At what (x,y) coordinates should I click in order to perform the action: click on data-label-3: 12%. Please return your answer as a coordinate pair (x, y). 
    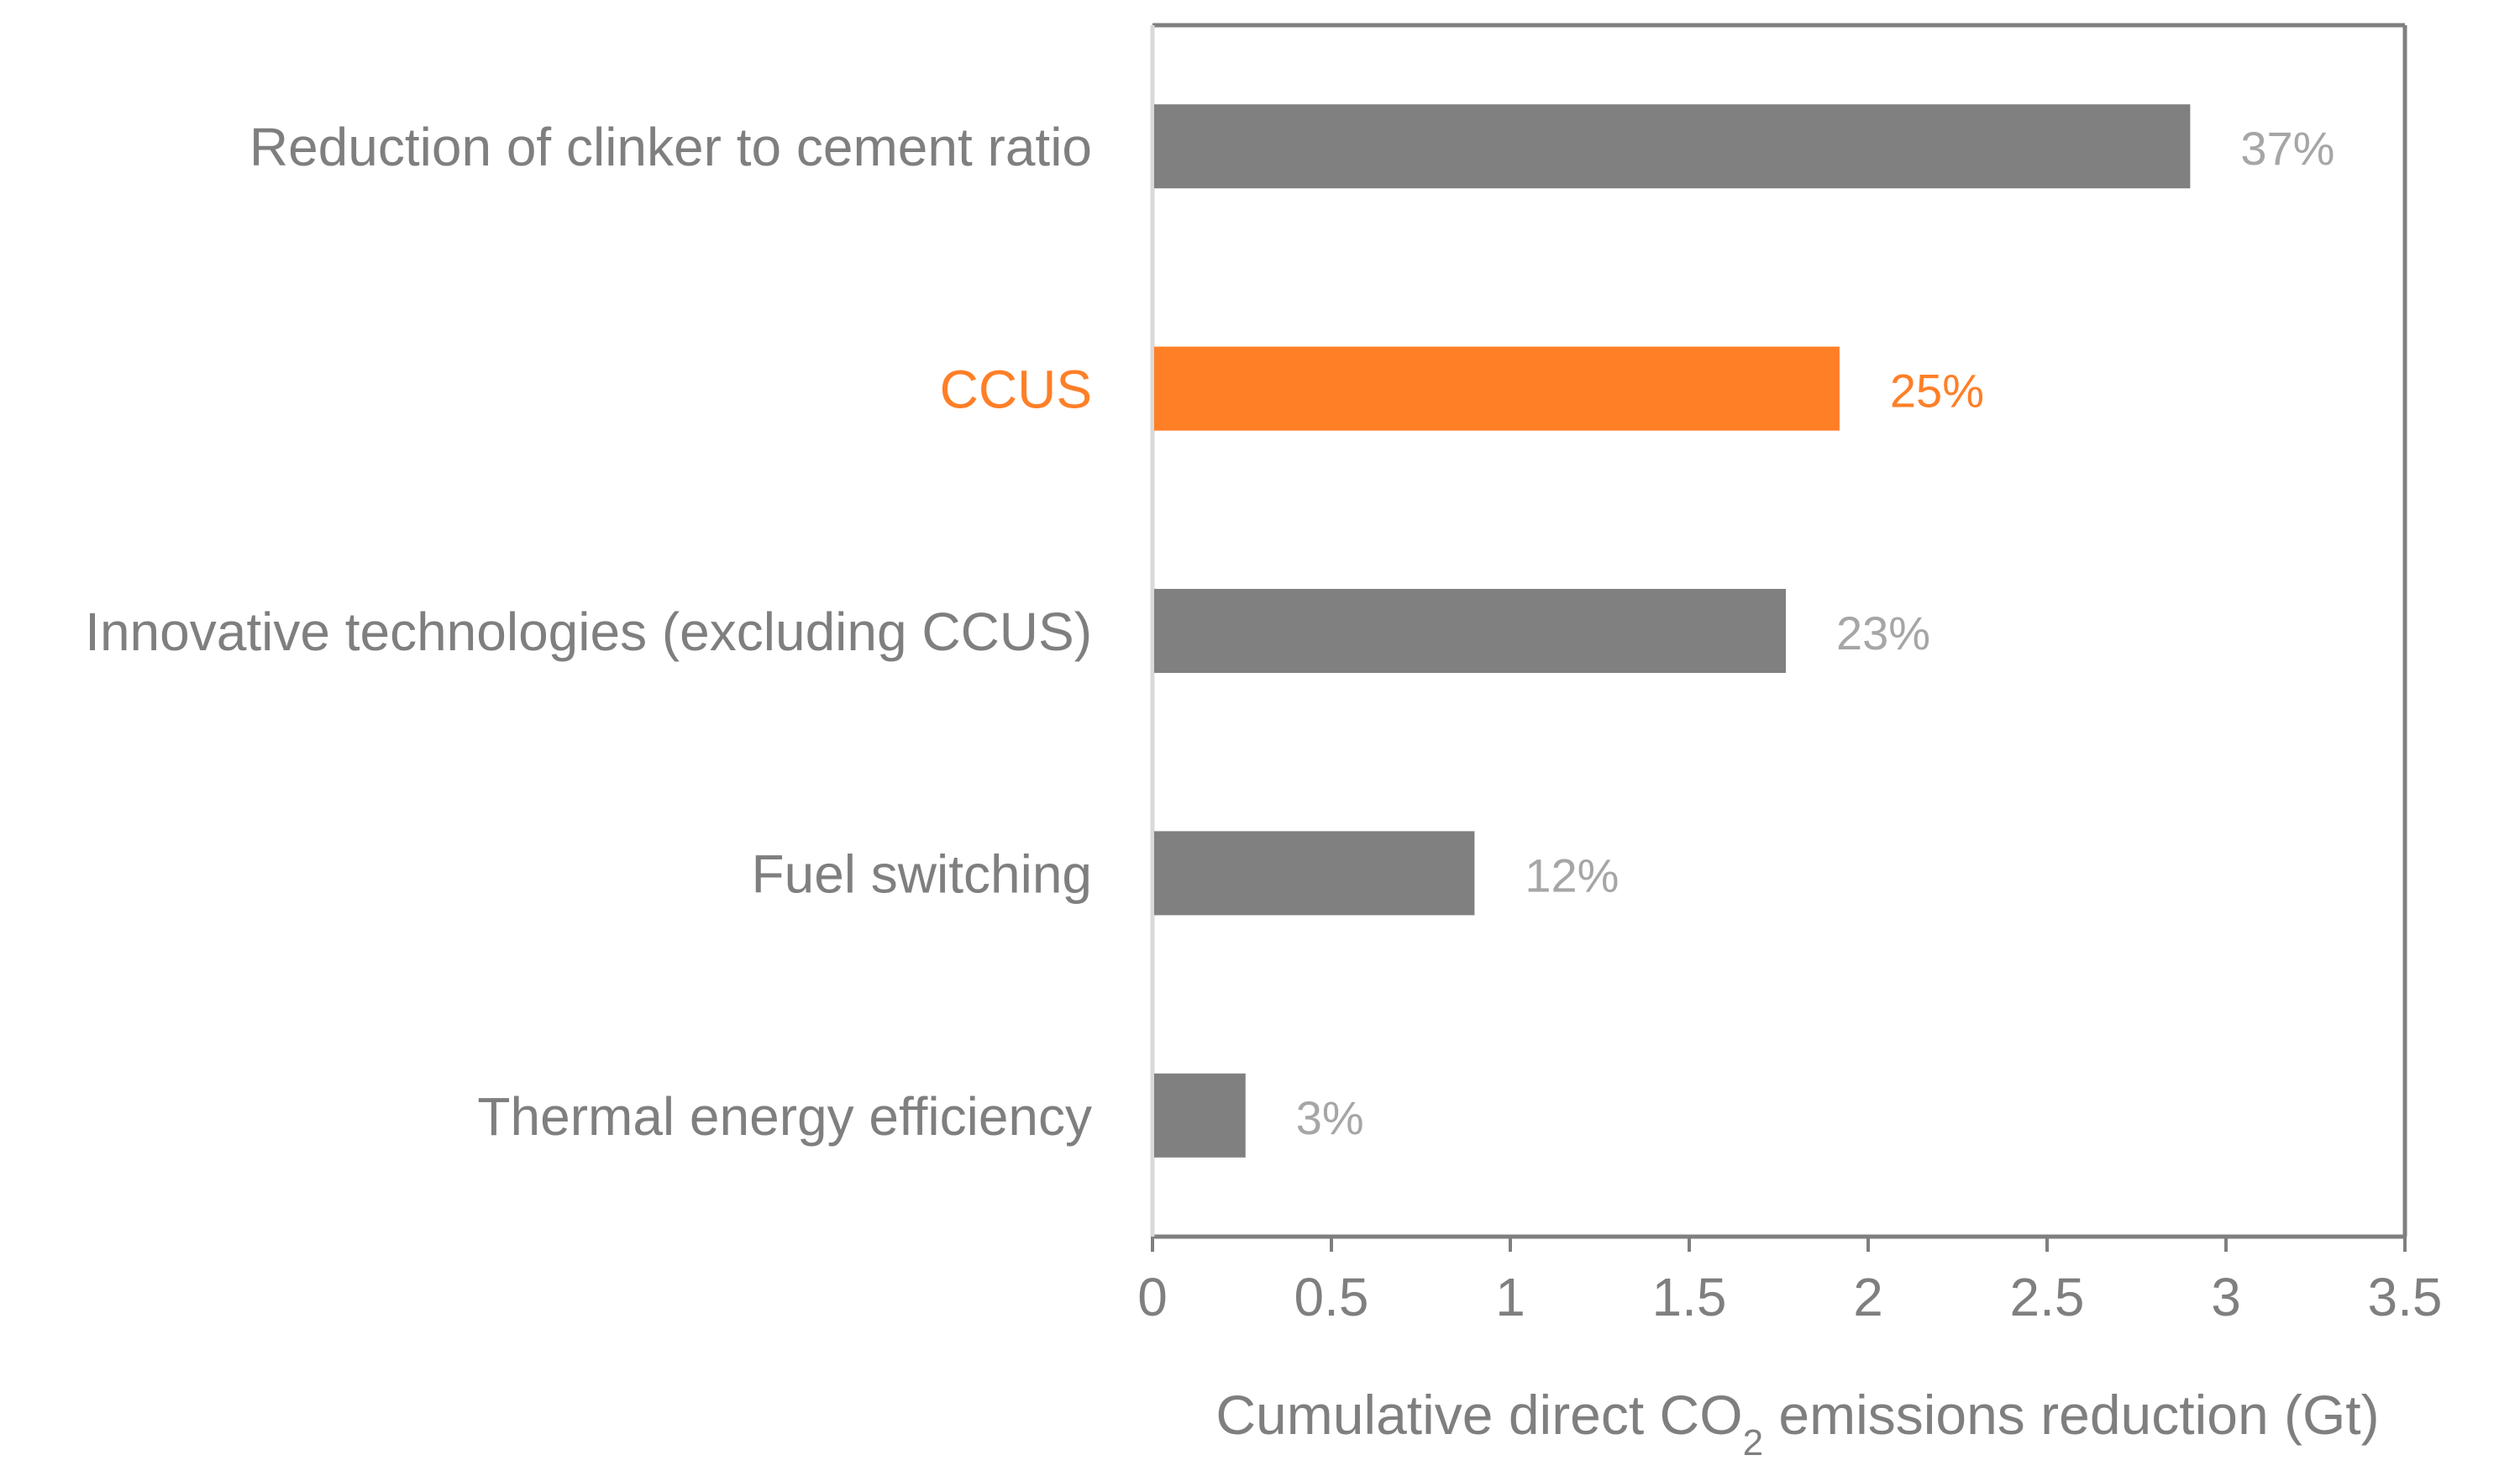
    Looking at the image, I should click on (1572, 874).